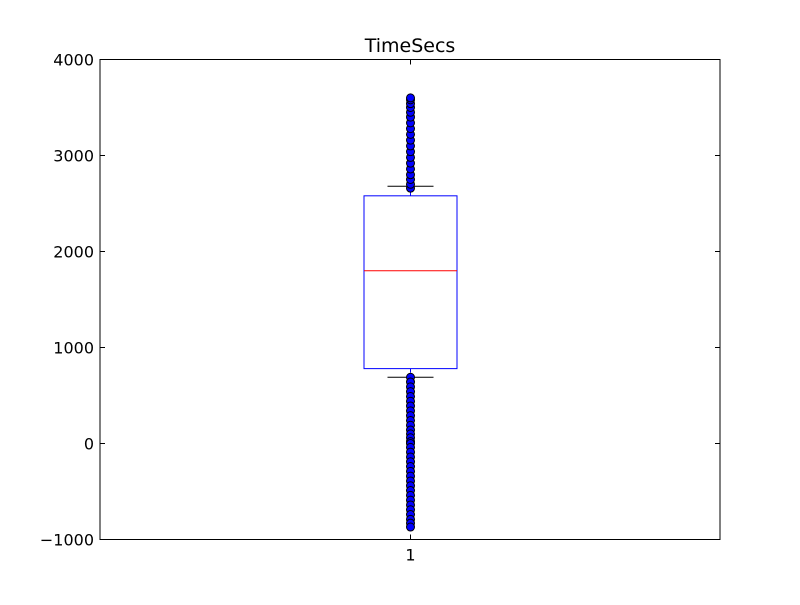 Image resolution: width=800 pixels, height=605 pixels. Describe the element at coordinates (410, 555) in the screenshot. I see `x-tick-label: 1` at that location.